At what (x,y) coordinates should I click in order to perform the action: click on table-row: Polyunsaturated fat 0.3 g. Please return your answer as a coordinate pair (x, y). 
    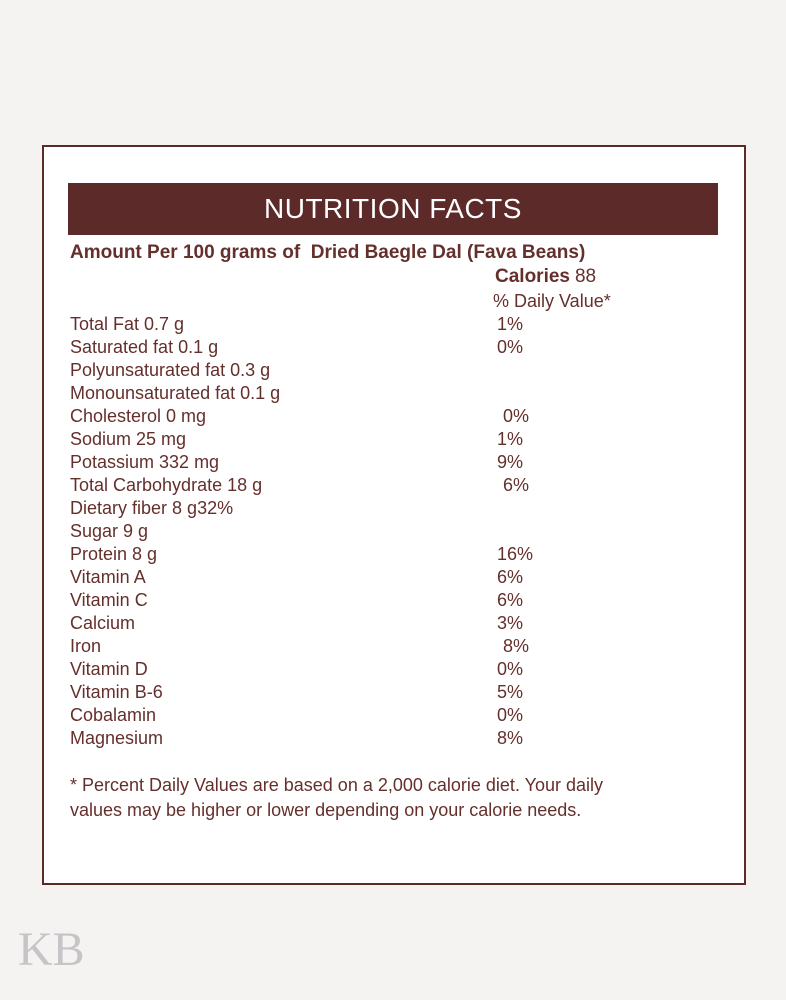
    Looking at the image, I should click on (394, 370).